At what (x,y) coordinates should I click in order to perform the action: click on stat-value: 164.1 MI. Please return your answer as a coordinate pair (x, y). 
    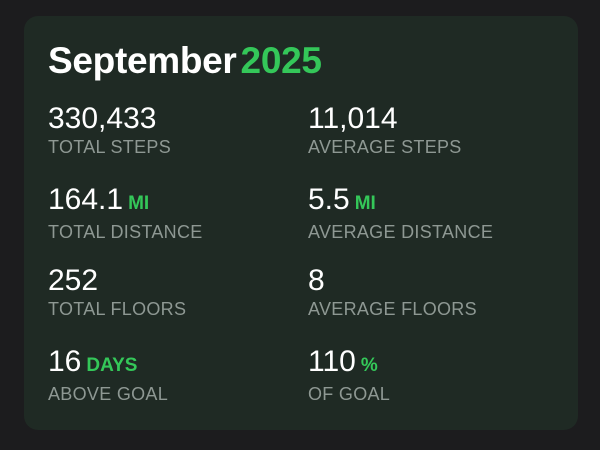
    Looking at the image, I should click on (173, 202).